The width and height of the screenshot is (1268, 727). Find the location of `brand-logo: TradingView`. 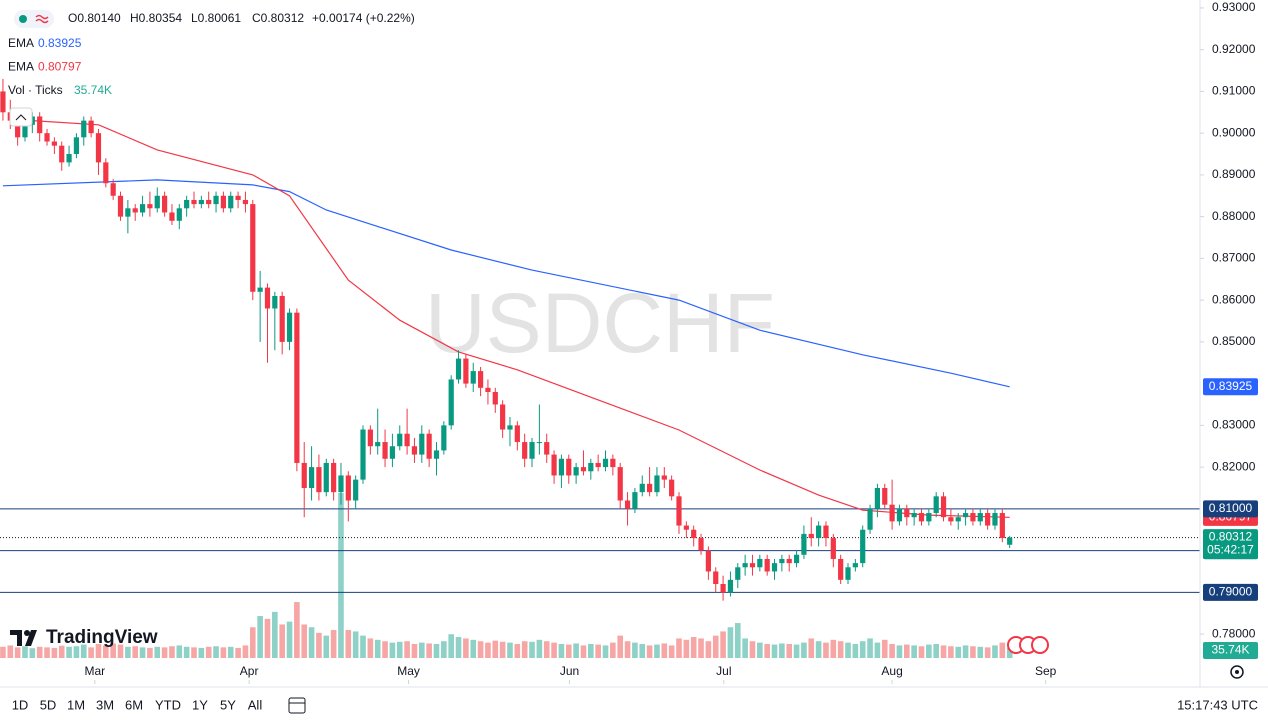

brand-logo: TradingView is located at coordinates (84, 637).